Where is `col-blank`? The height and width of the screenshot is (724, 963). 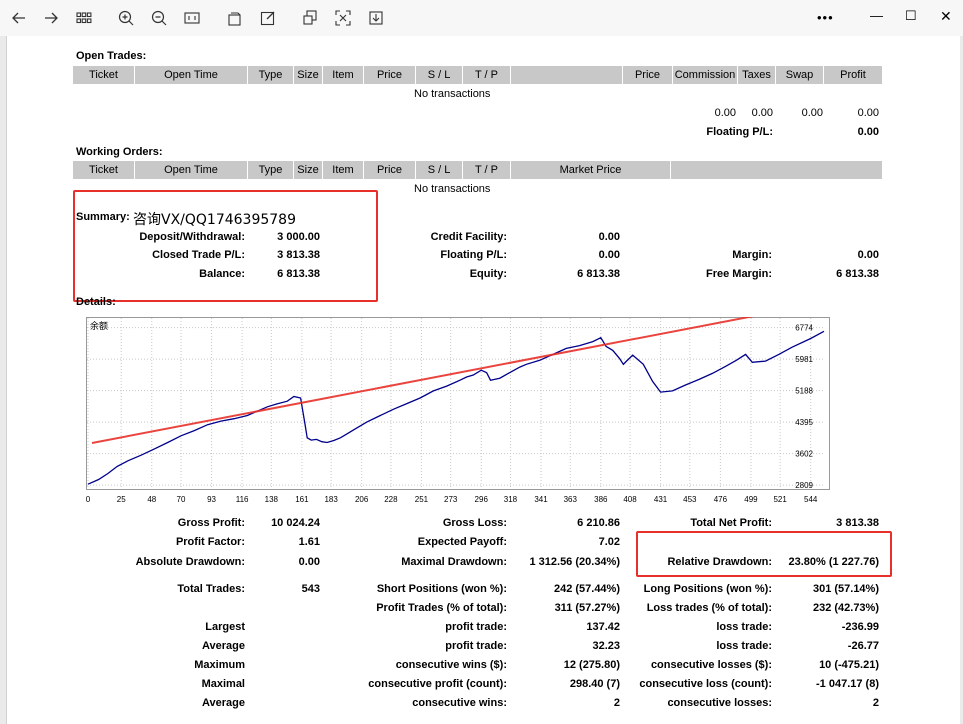
col-blank is located at coordinates (776, 170).